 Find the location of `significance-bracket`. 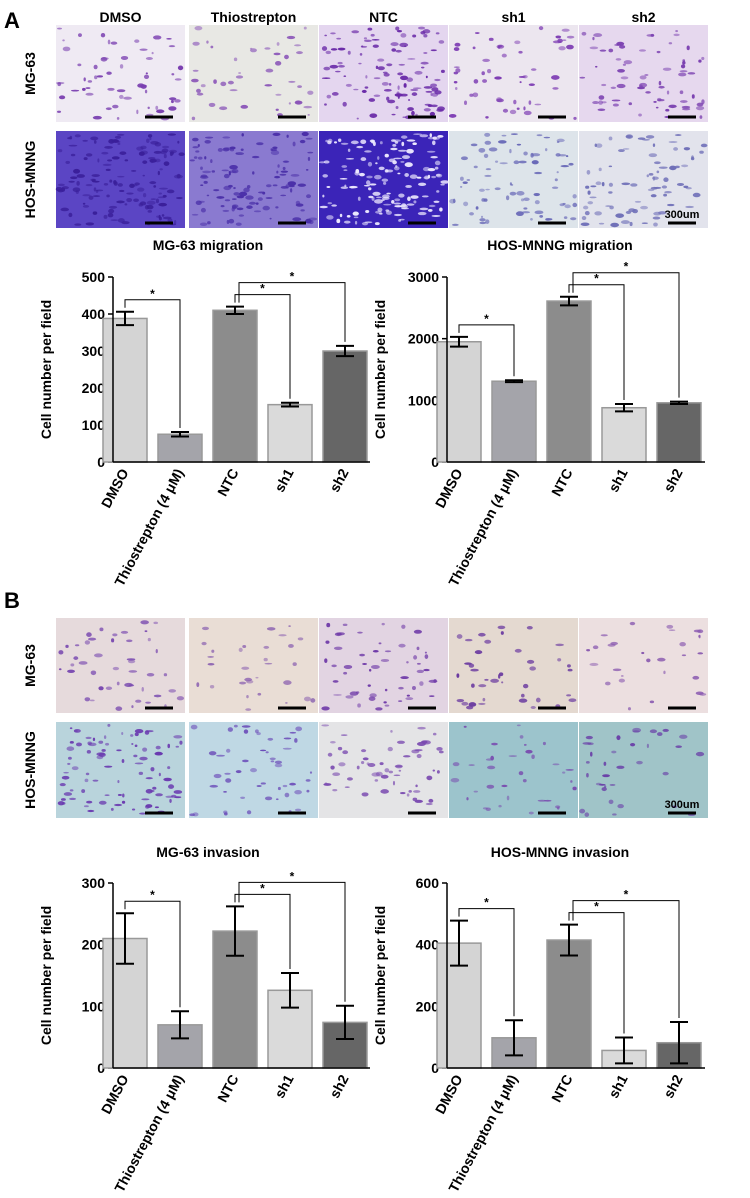

significance-bracket is located at coordinates (486, 350).